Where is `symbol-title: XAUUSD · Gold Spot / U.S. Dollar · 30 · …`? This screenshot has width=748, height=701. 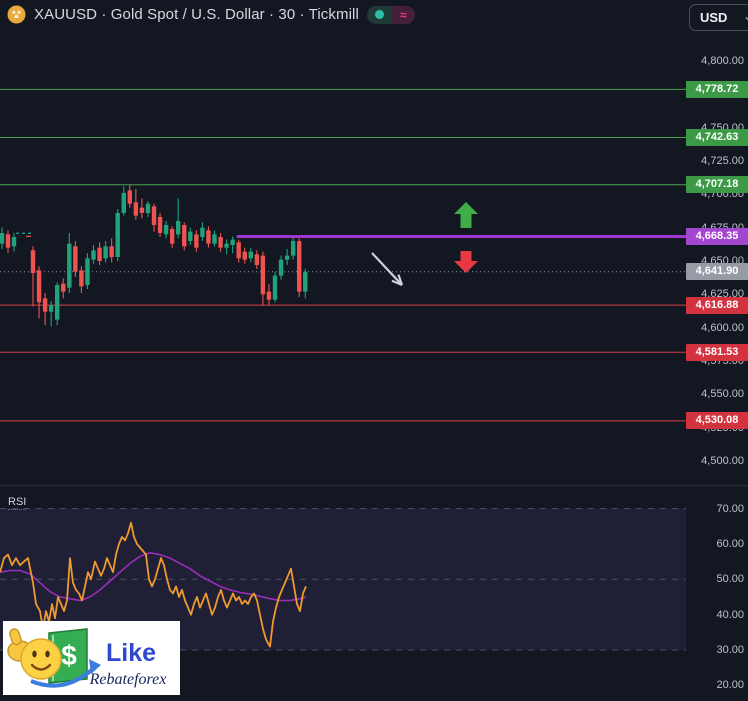
symbol-title: XAUUSD · Gold Spot / U.S. Dollar · 30 · … is located at coordinates (196, 14).